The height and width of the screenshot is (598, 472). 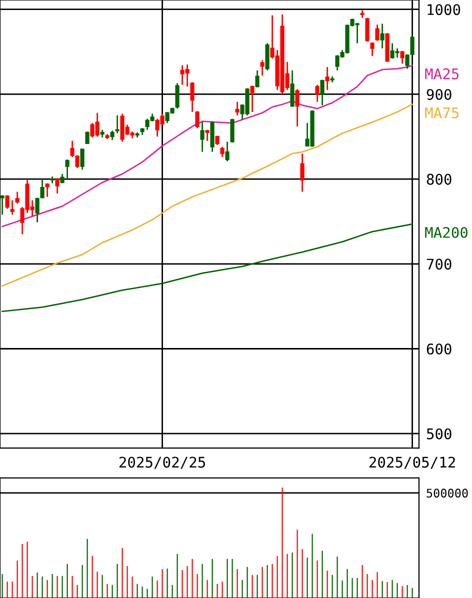 What do you see at coordinates (442, 113) in the screenshot?
I see `series-label: MA75` at bounding box center [442, 113].